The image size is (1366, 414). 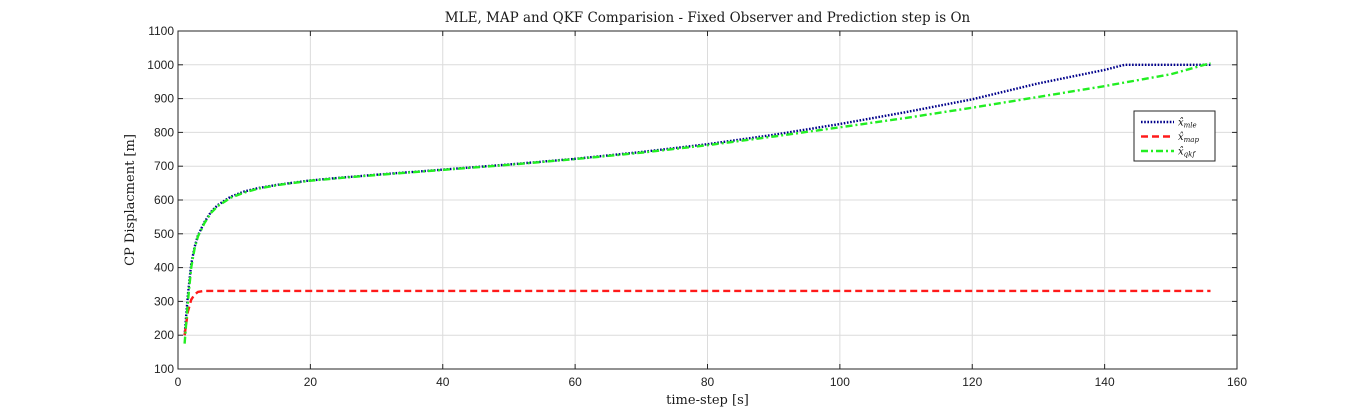 I want to click on x-tick-label: 140, so click(x=1105, y=382).